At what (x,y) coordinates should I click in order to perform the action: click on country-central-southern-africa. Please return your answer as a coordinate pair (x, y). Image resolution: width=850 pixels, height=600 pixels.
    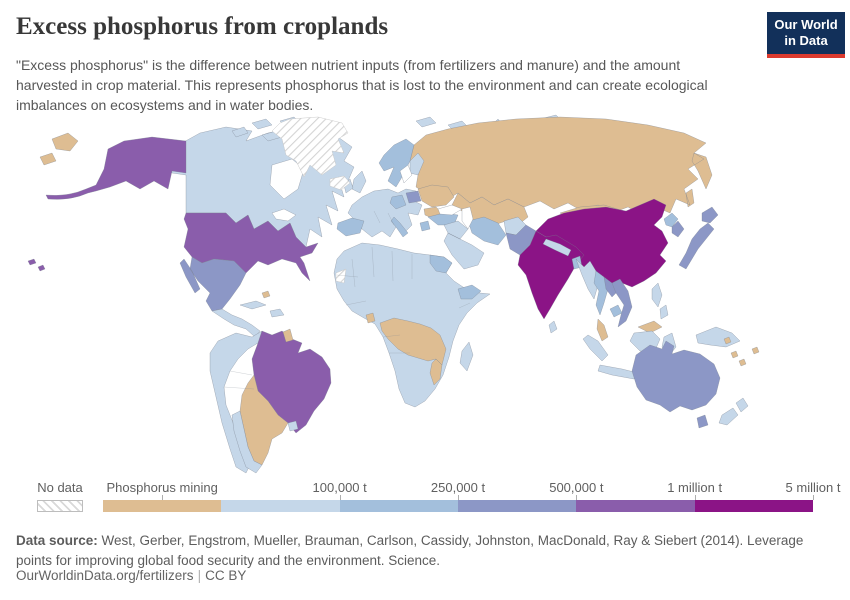
    Looking at the image, I should click on (413, 351).